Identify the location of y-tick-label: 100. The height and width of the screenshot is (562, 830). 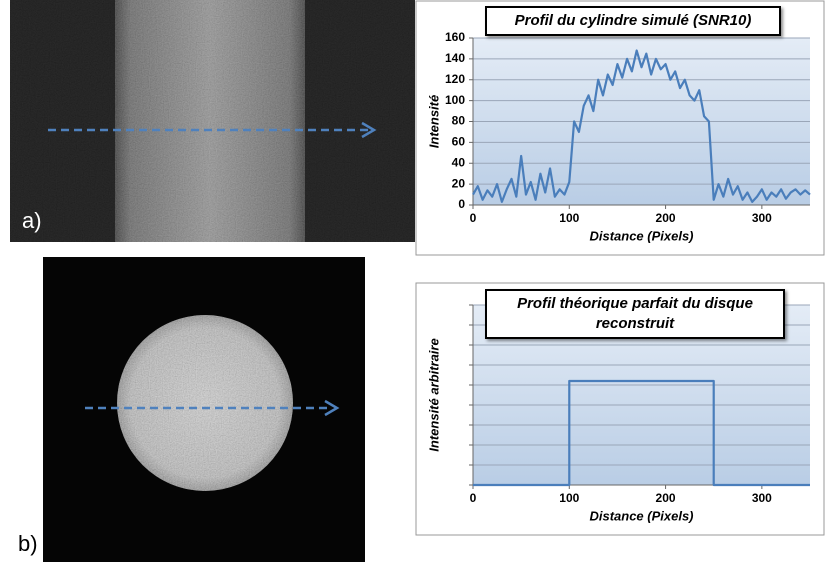
(455, 100).